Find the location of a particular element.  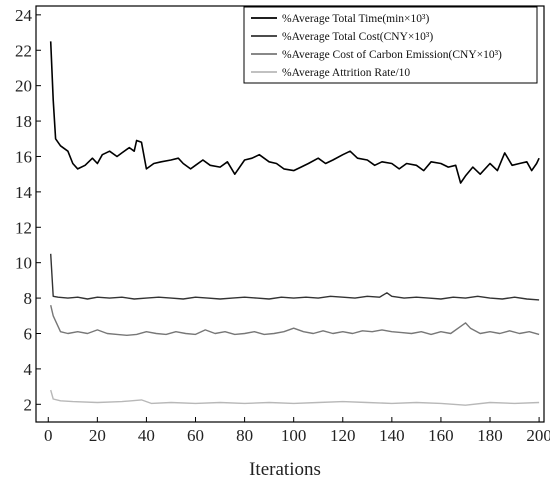

x-tick-label: 120 is located at coordinates (343, 435).